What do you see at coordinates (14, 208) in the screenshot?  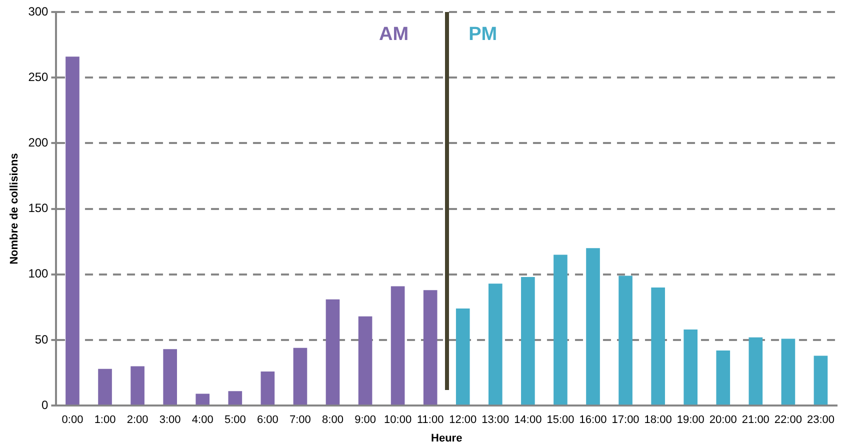 I see `y-axis-title: Nombre de collisions` at bounding box center [14, 208].